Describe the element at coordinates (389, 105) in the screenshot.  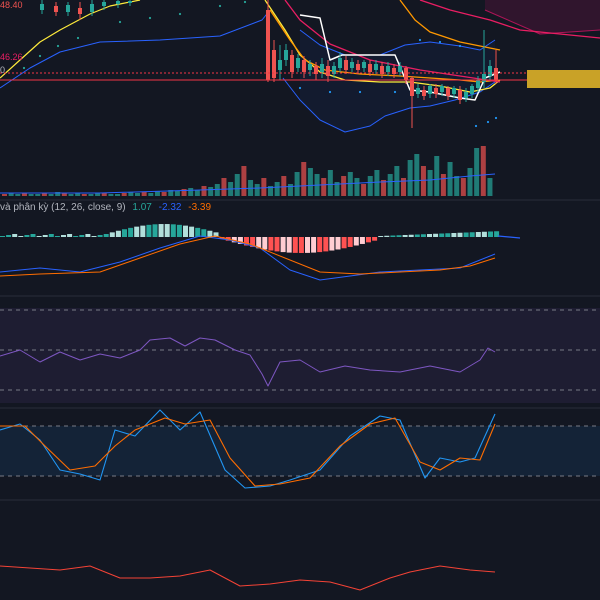
I see `bb-lower` at that location.